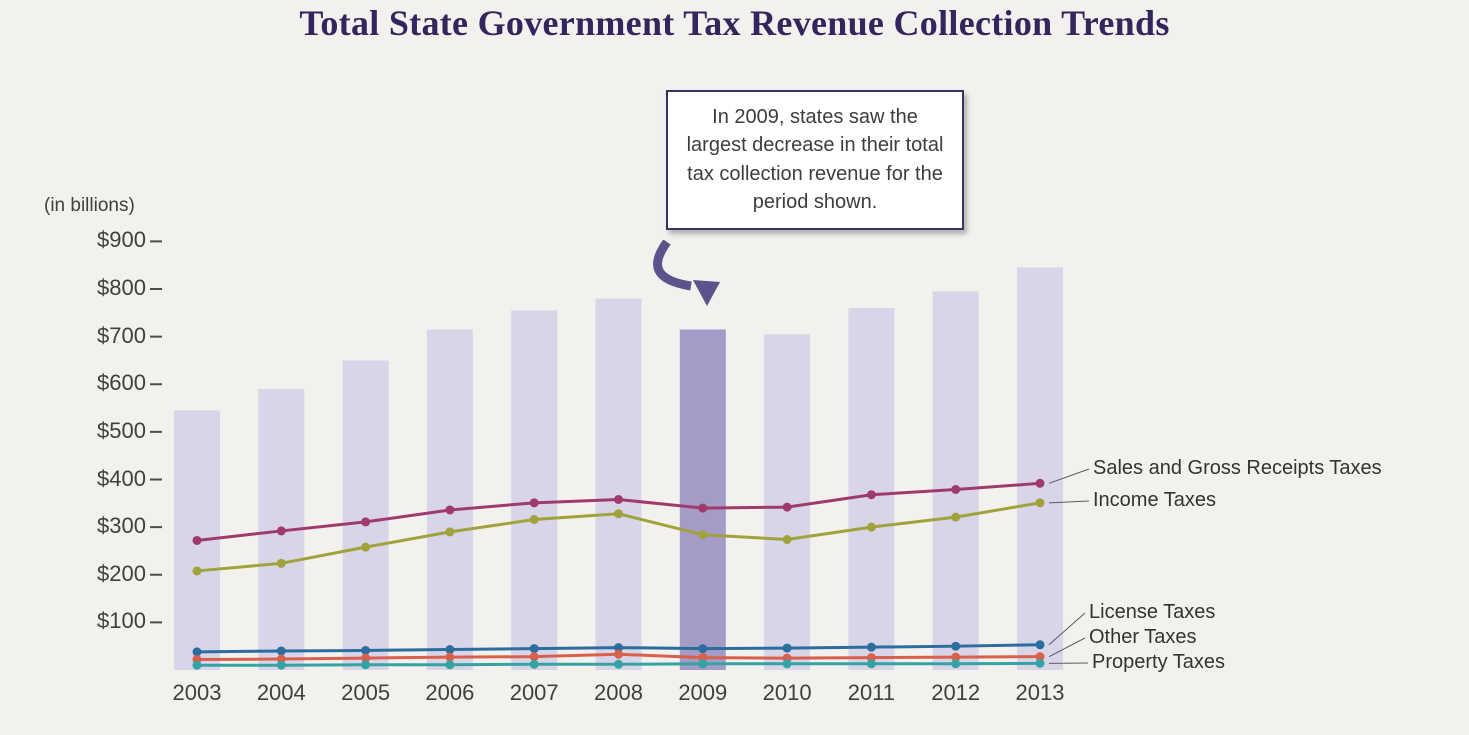  Describe the element at coordinates (618, 500) in the screenshot. I see `point-sales-and-gross-receipts-taxes-2008` at that location.